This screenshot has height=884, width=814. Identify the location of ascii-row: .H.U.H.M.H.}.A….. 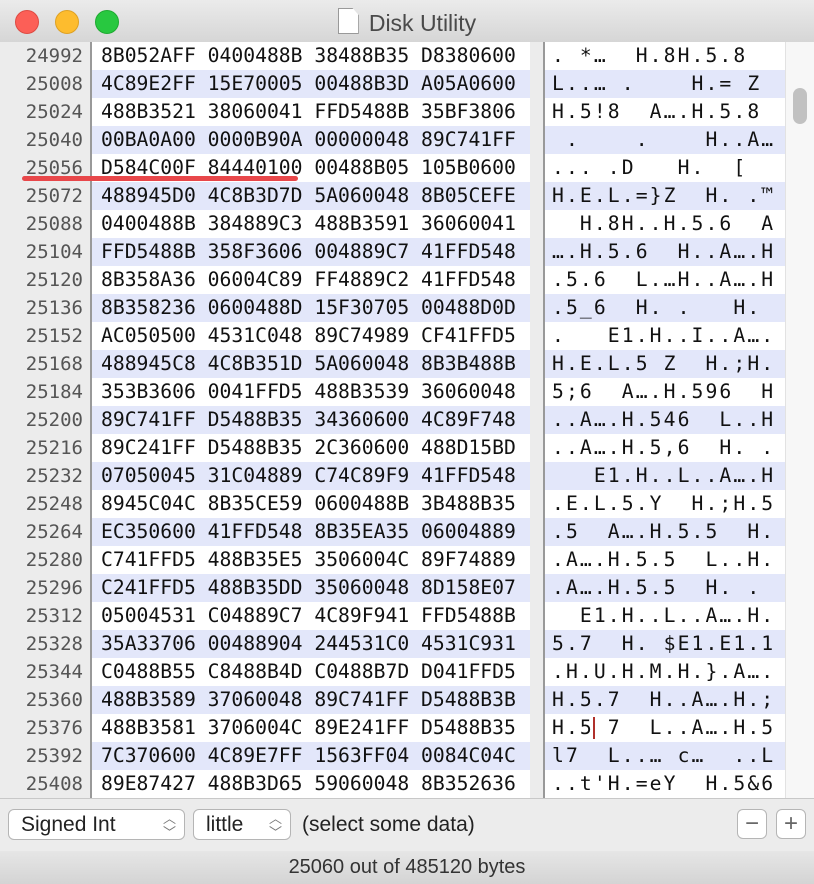
(664, 671).